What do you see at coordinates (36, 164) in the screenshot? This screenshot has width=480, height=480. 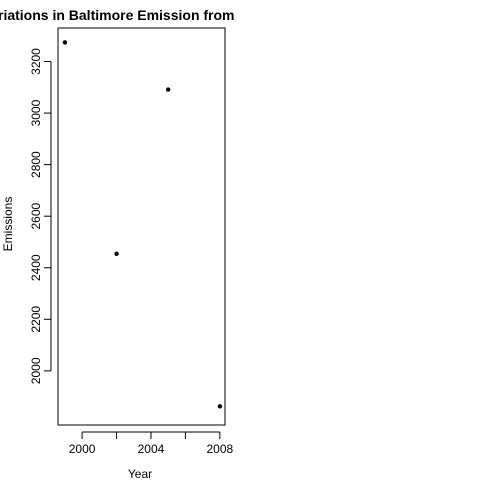 I see `y-tick-label: 2800` at bounding box center [36, 164].